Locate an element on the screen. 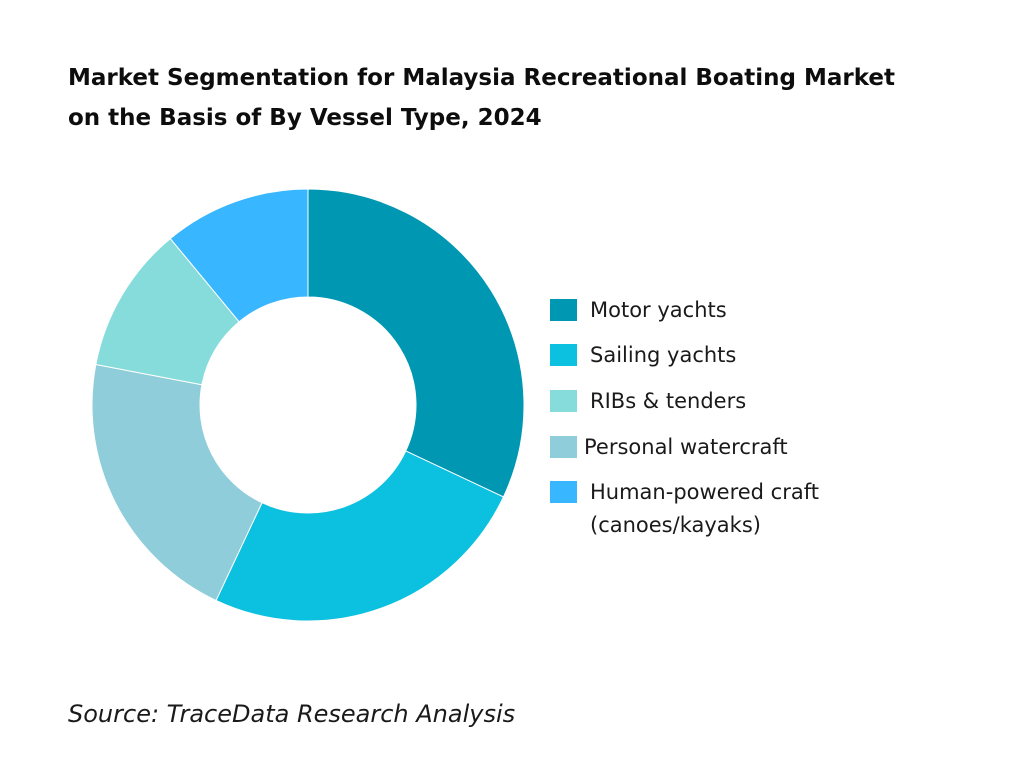 This screenshot has height=768, width=1024. legend-item-personal-watercraft: Personal watercraft is located at coordinates (707, 448).